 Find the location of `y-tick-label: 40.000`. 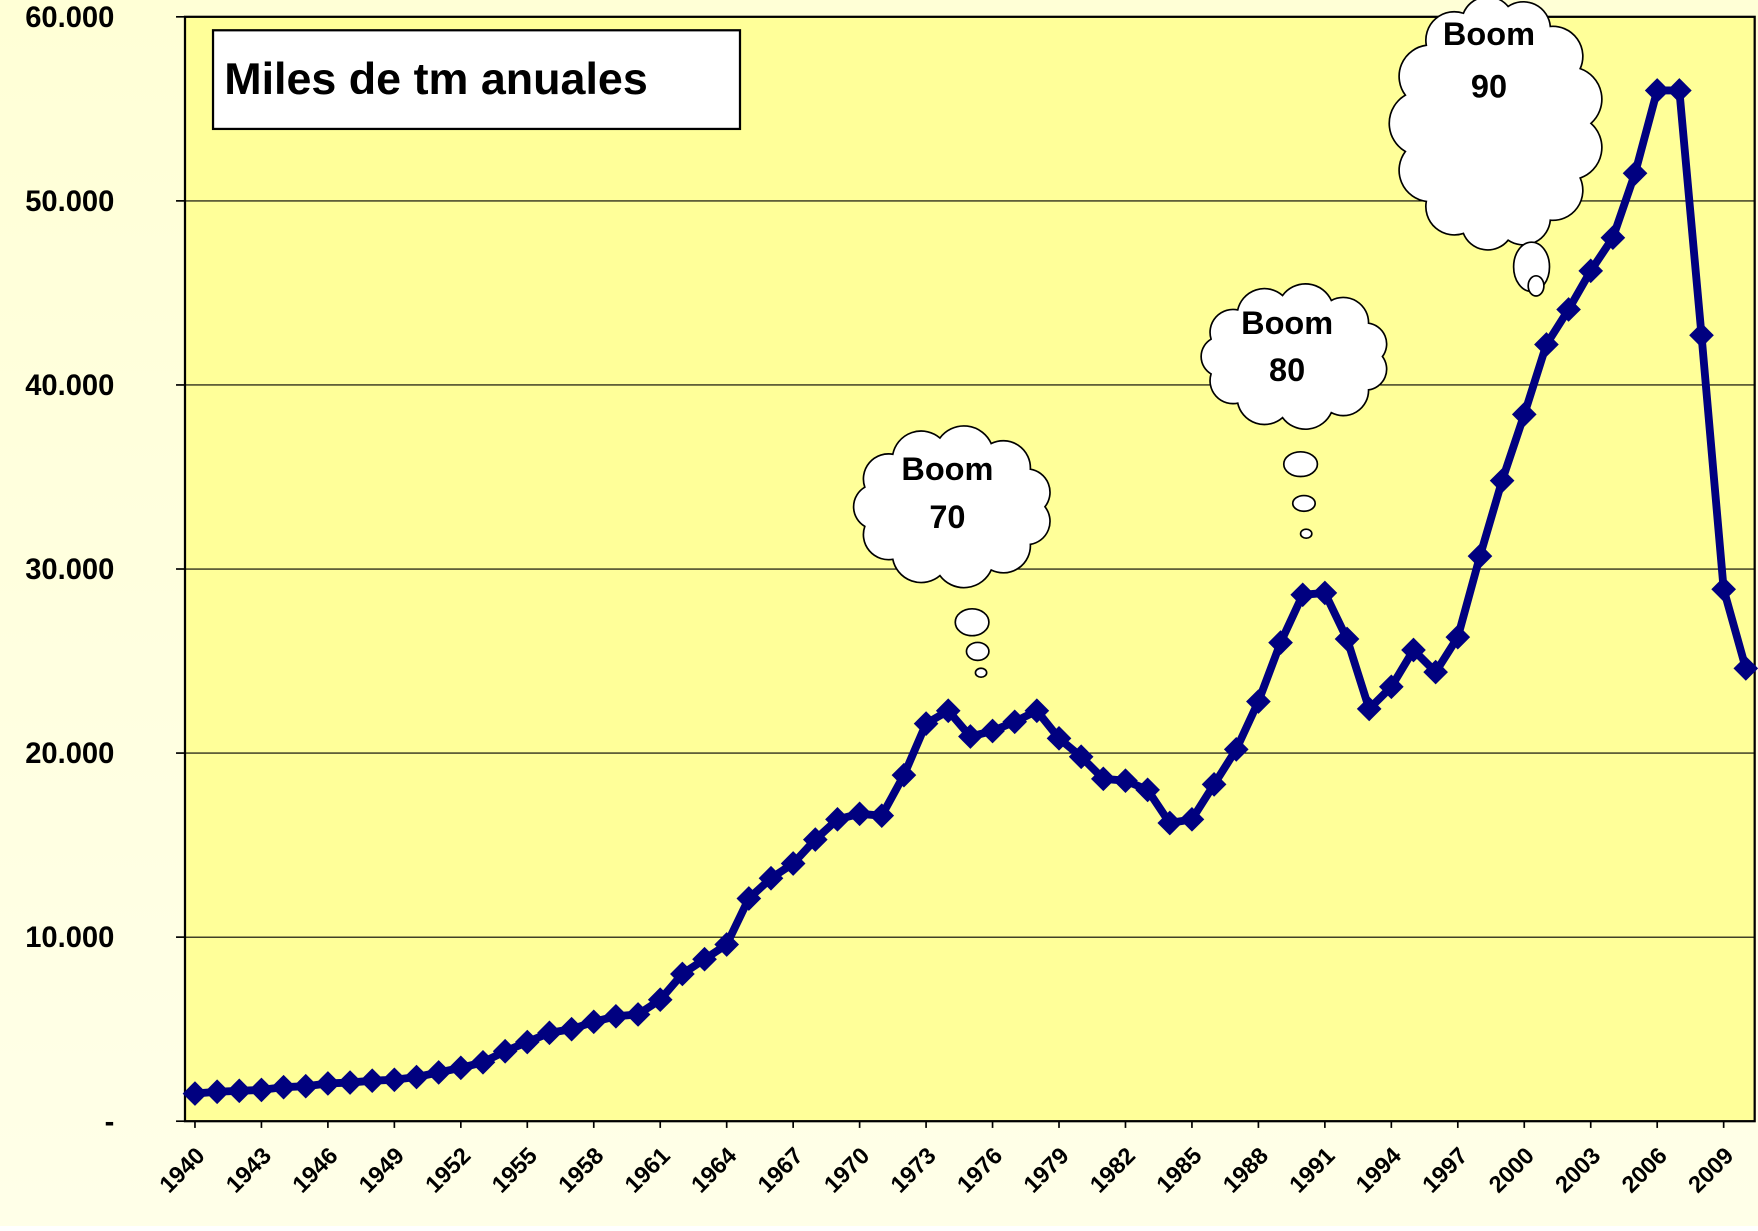

y-tick-label: 40.000 is located at coordinates (69, 386).